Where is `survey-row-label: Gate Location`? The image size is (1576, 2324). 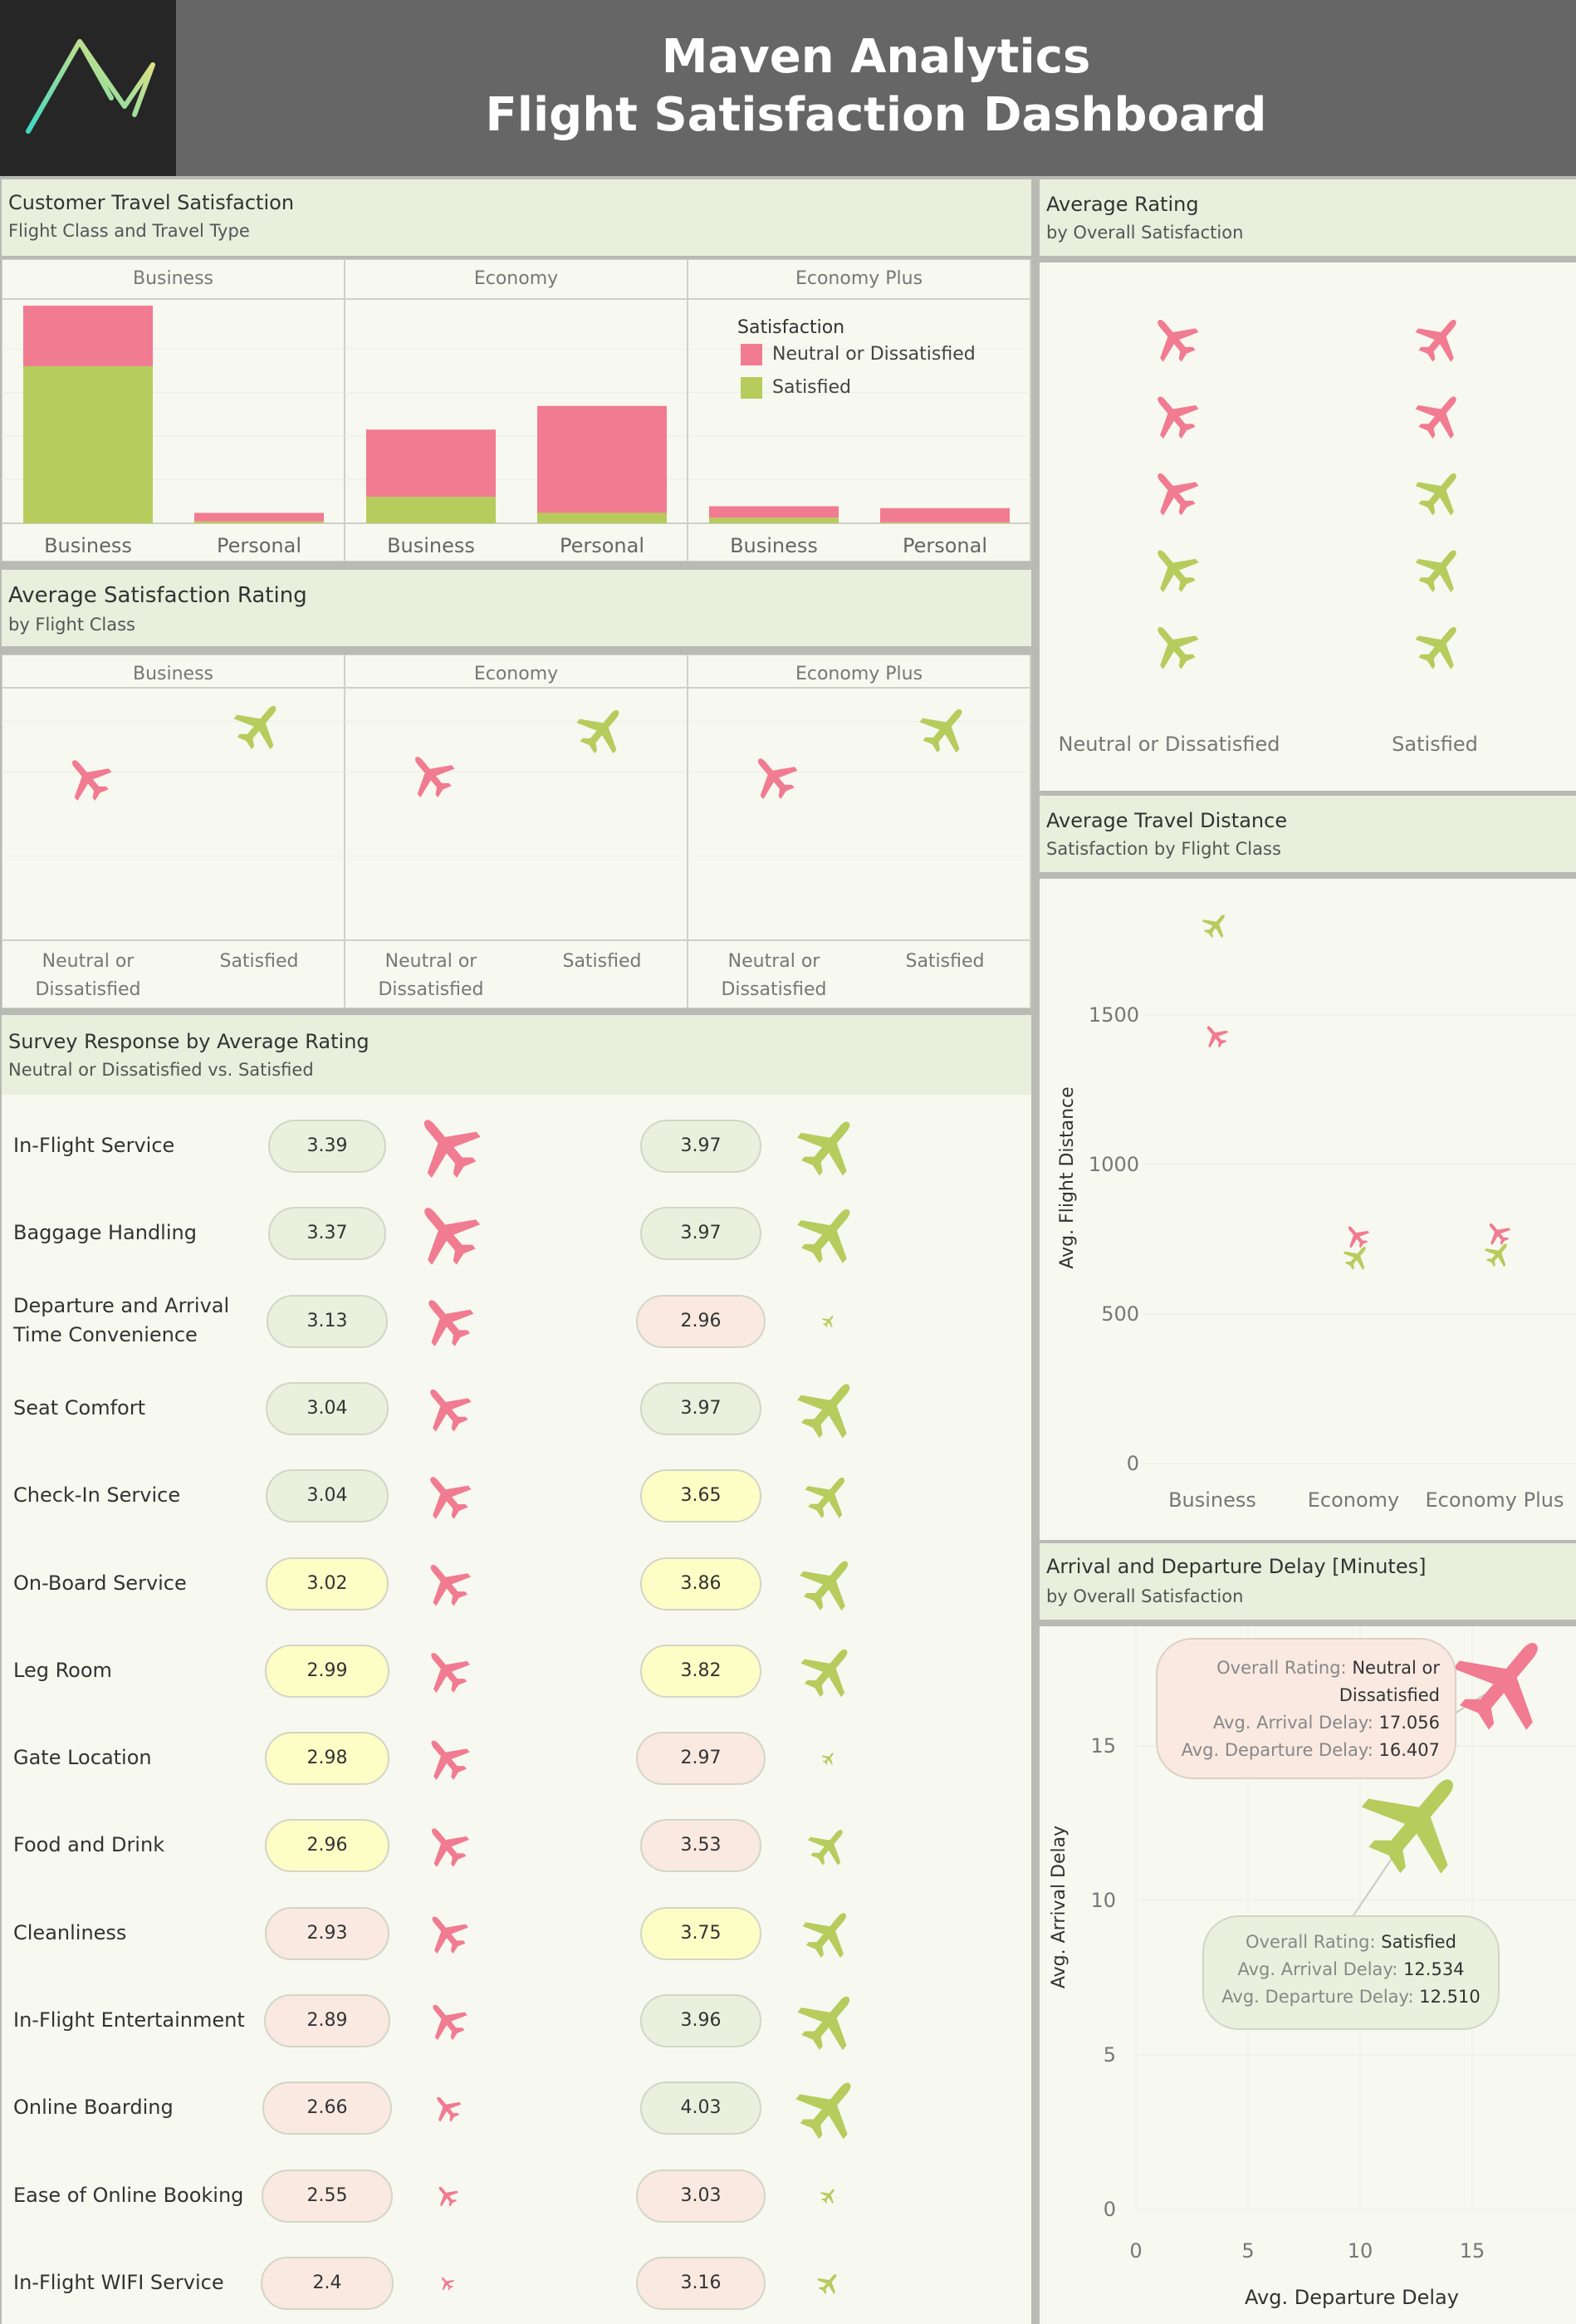 survey-row-label: Gate Location is located at coordinates (82, 1758).